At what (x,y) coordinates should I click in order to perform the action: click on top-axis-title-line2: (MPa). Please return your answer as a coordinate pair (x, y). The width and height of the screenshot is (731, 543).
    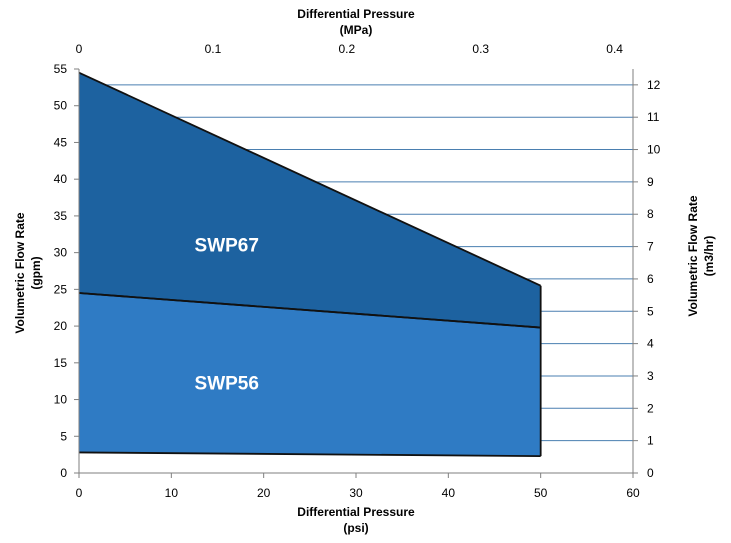
    Looking at the image, I should click on (356, 30).